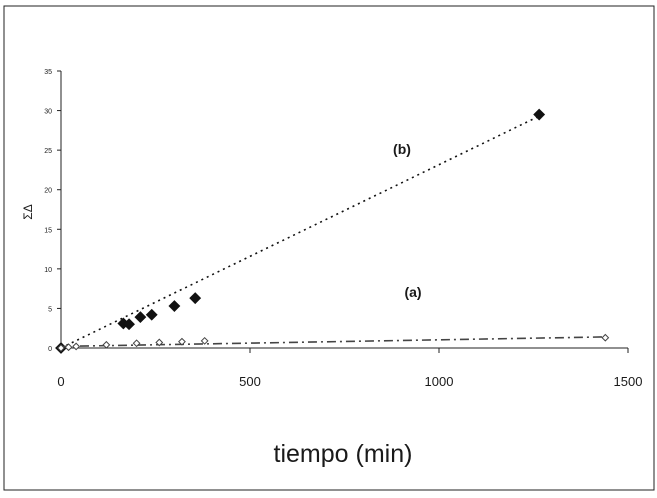  What do you see at coordinates (28, 211) in the screenshot?
I see `y-axis-label: ΣΔ` at bounding box center [28, 211].